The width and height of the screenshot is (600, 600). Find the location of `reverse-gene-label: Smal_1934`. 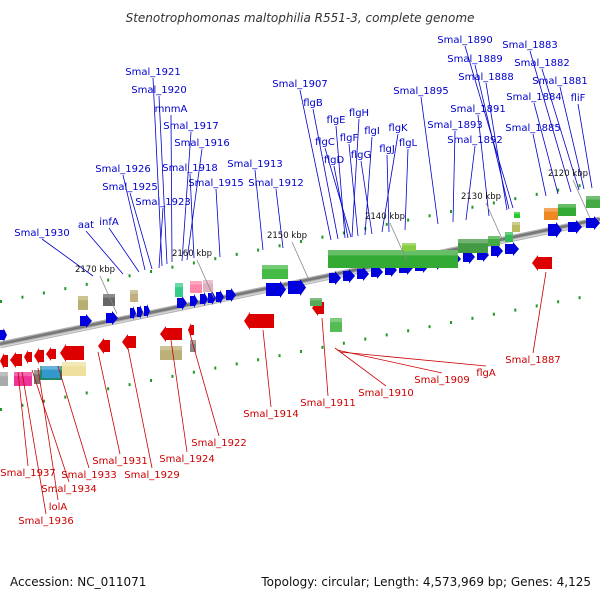

reverse-gene-label: Smal_1934 is located at coordinates (68, 489).